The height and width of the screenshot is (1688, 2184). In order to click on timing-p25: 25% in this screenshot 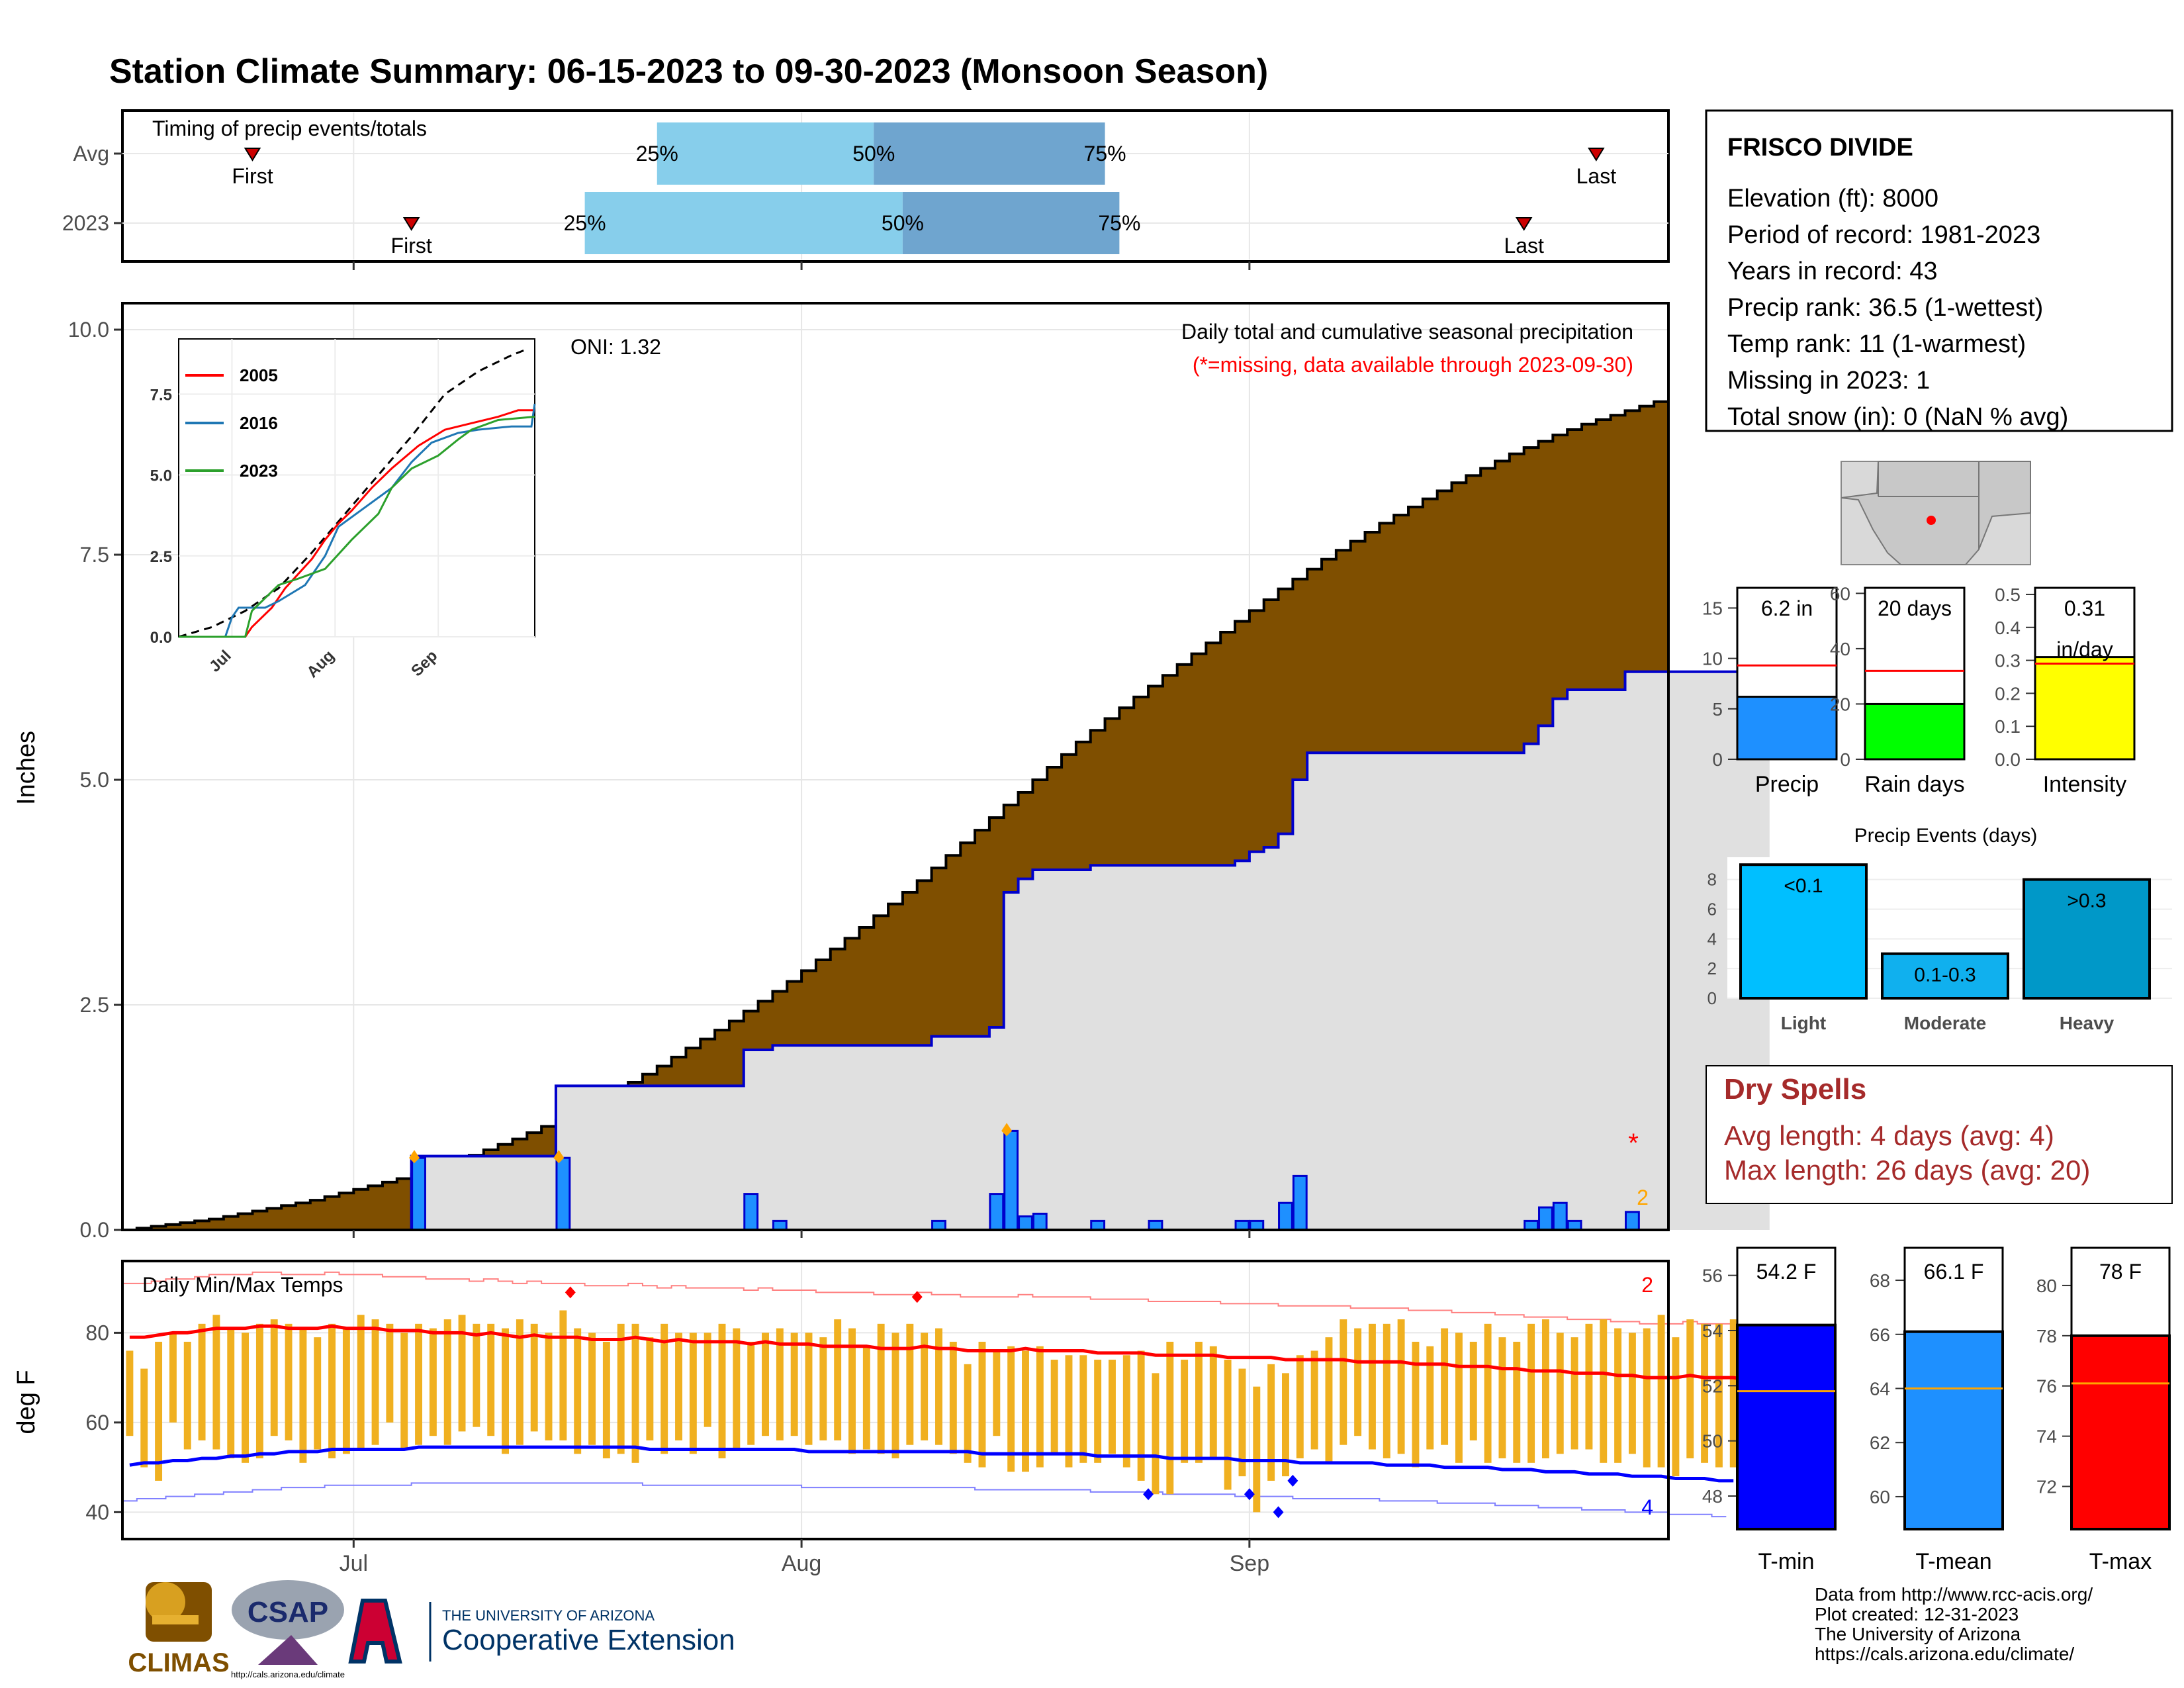, I will do `click(585, 223)`.